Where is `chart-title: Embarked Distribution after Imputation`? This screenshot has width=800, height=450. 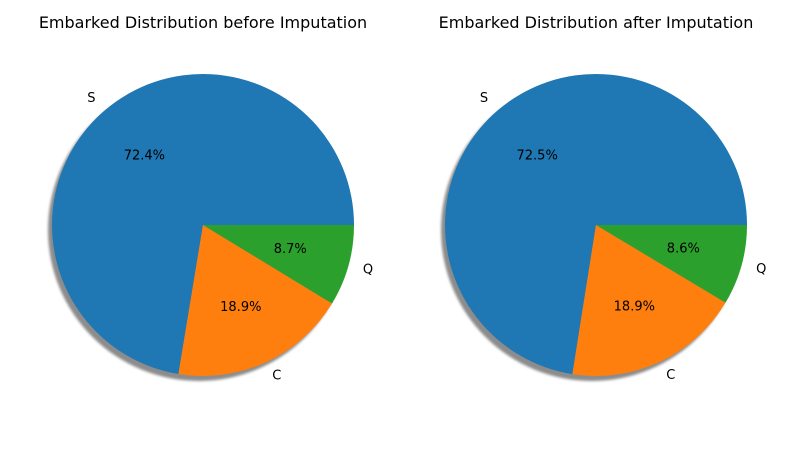 chart-title: Embarked Distribution after Imputation is located at coordinates (596, 22).